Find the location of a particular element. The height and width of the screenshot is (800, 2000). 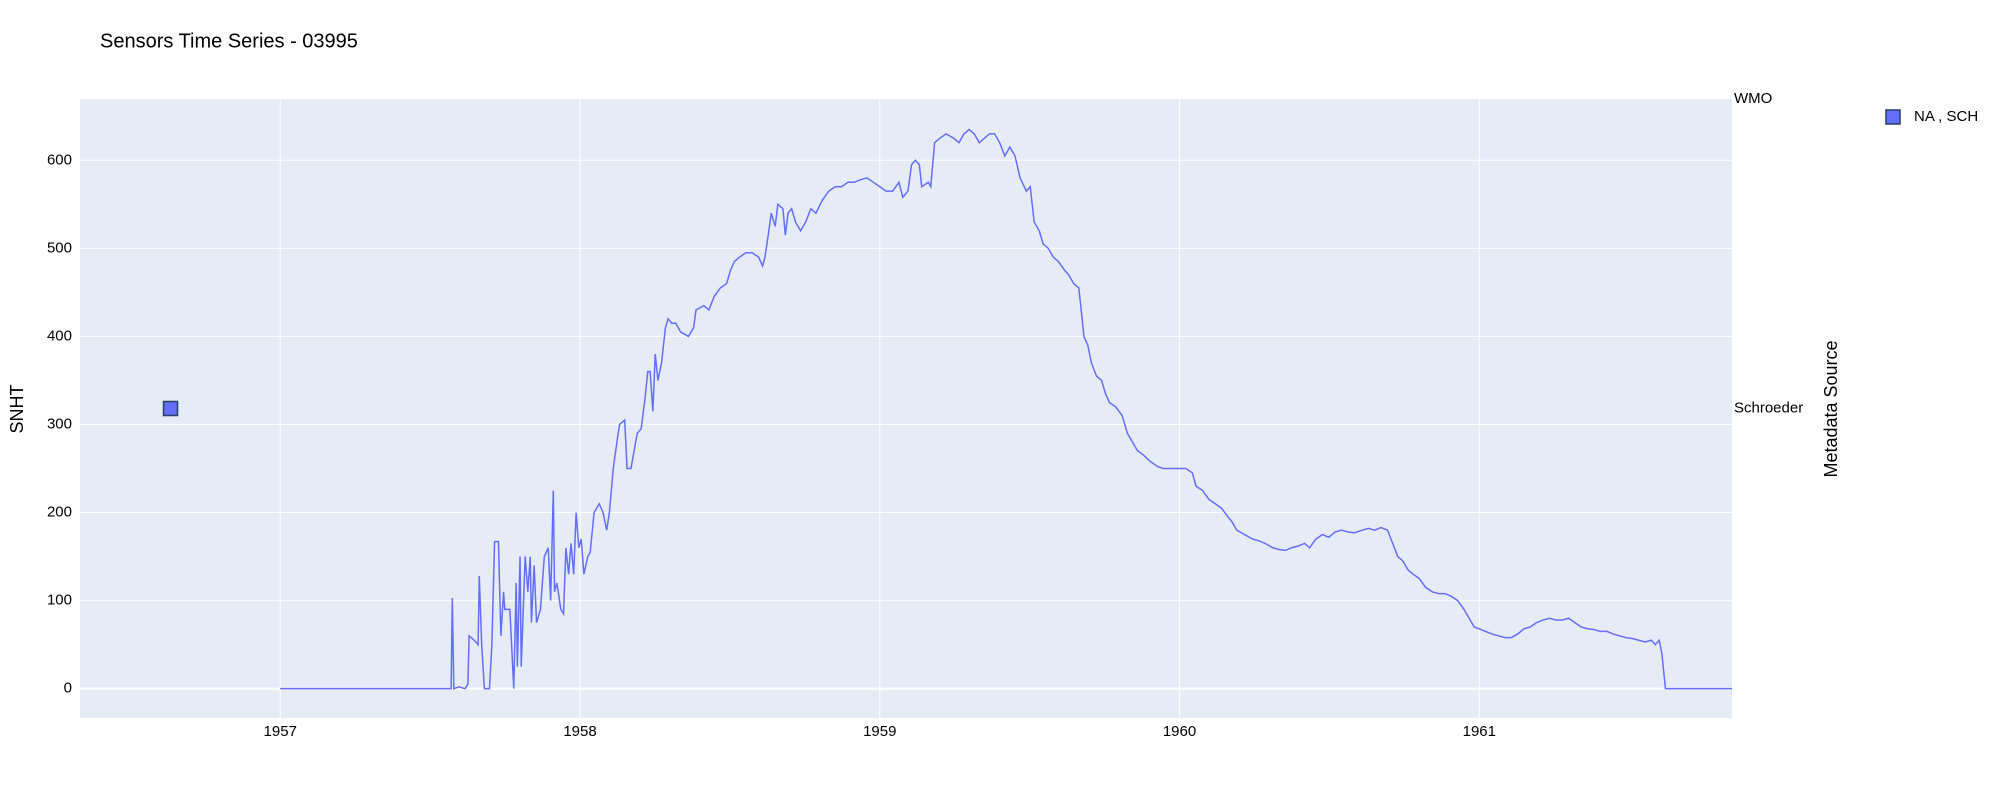

y2-tick-label: WMO is located at coordinates (1753, 98).